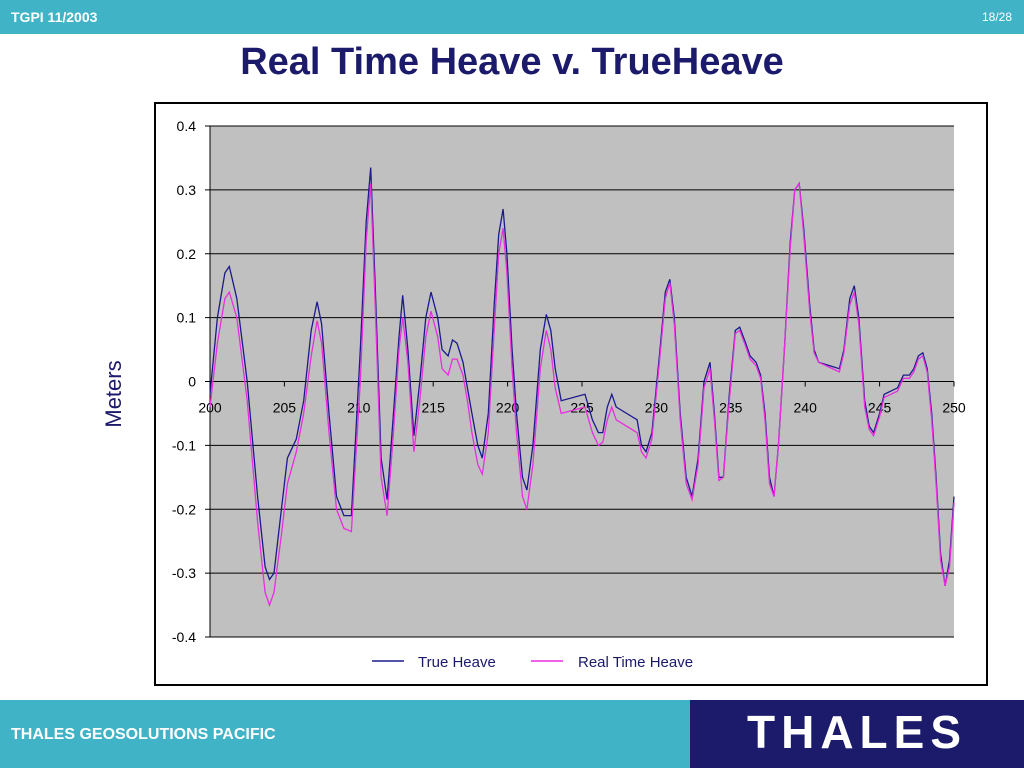  I want to click on legend: True Heave Real Time Heave, so click(532, 662).